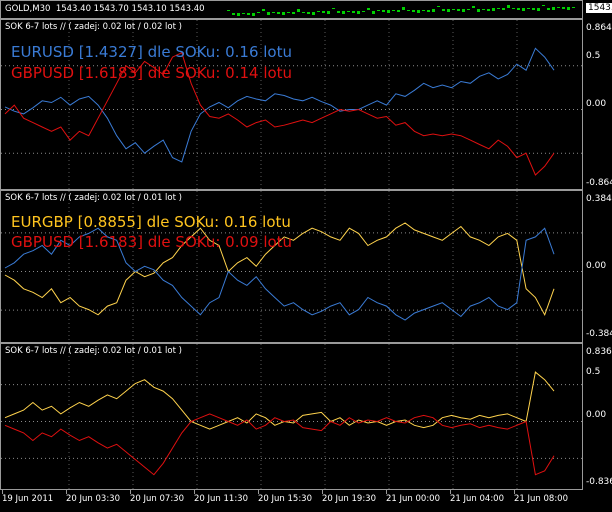 The width and height of the screenshot is (612, 512). I want to click on main-price-pane: GOLD,M30 1543.40 1543.70 1543.10 1543.40, so click(291, 9).